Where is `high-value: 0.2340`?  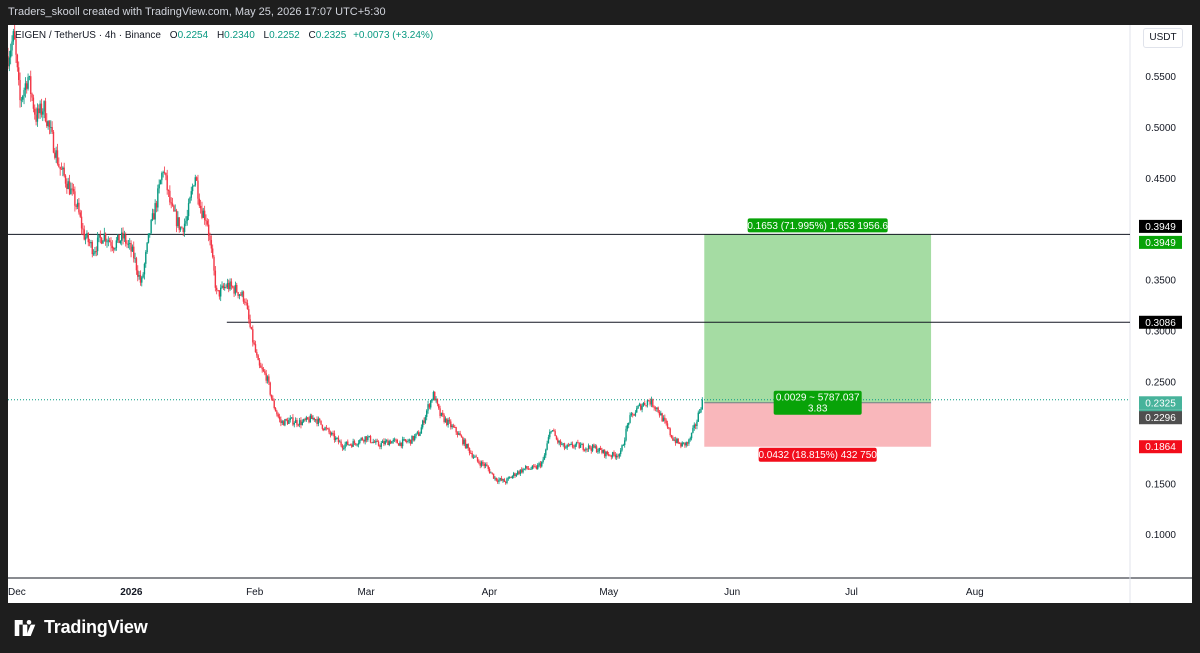
high-value: 0.2340 is located at coordinates (239, 35).